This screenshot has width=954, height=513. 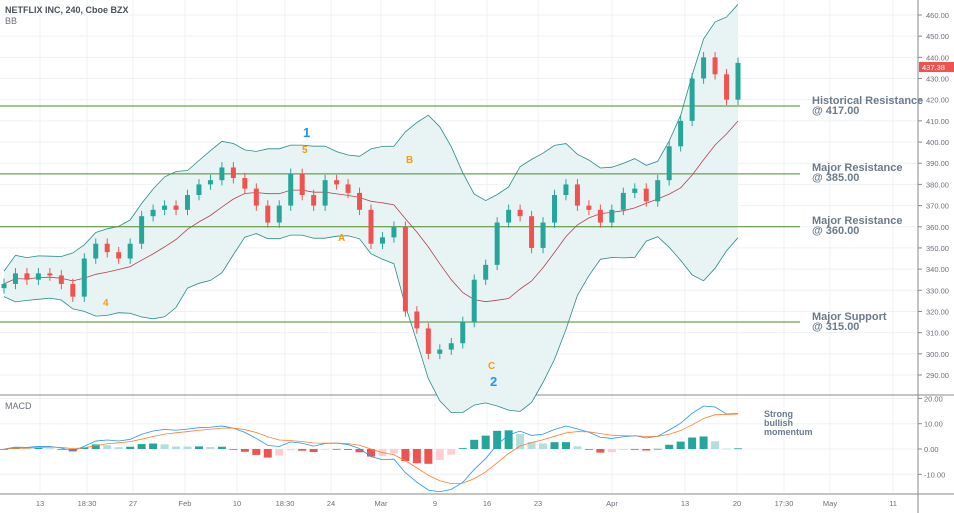 I want to click on price-tick-label: 430.00, so click(x=937, y=79).